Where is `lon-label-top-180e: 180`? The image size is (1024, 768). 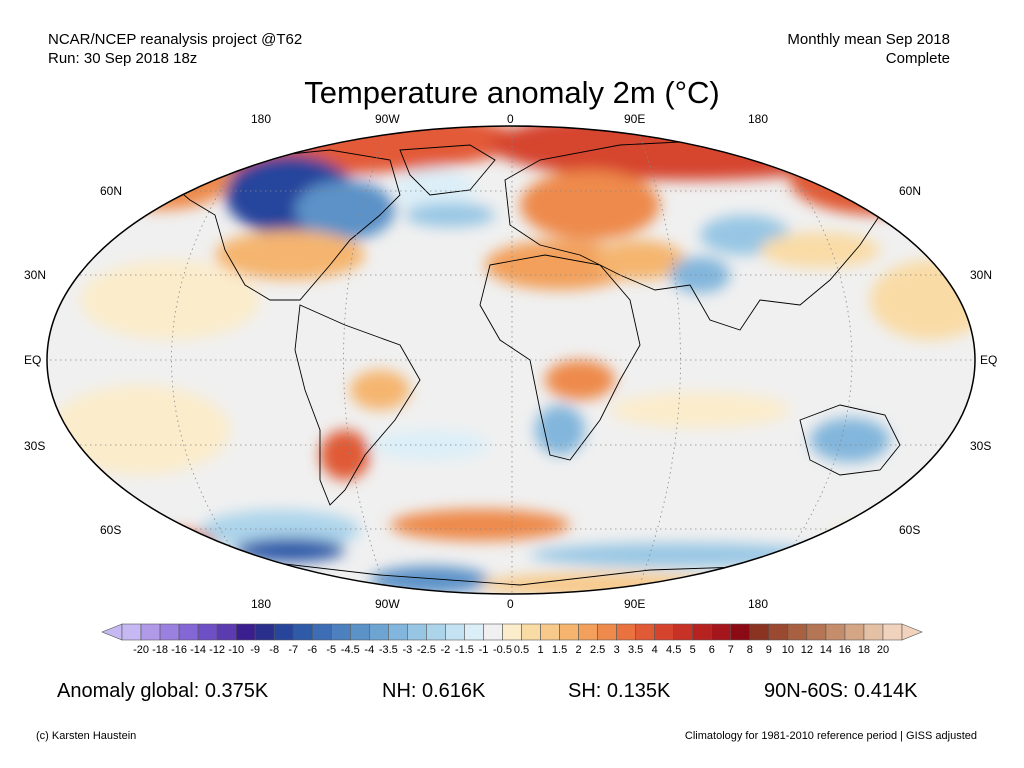
lon-label-top-180e: 180 is located at coordinates (758, 119).